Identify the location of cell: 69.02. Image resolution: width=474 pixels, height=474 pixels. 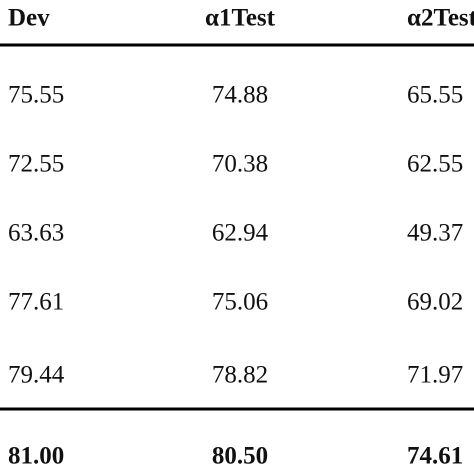
(435, 302).